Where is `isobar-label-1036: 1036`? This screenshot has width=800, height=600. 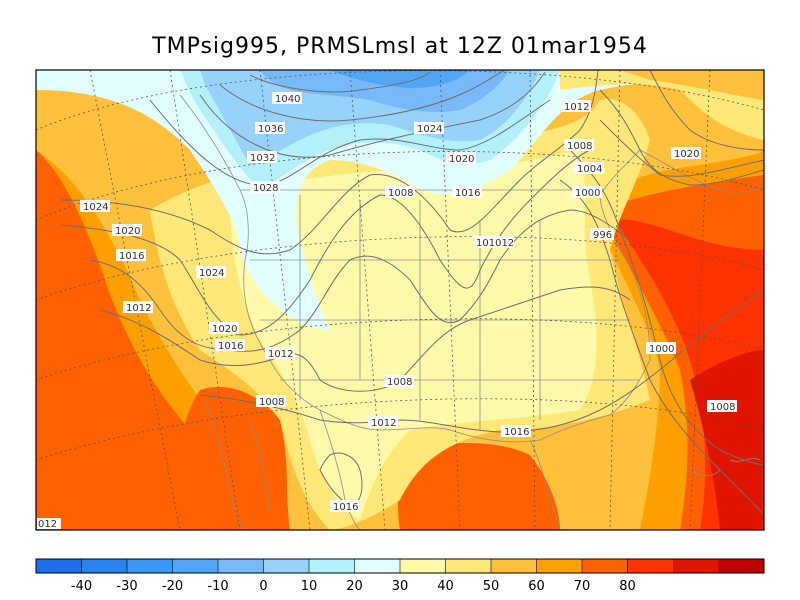 isobar-label-1036: 1036 is located at coordinates (270, 128).